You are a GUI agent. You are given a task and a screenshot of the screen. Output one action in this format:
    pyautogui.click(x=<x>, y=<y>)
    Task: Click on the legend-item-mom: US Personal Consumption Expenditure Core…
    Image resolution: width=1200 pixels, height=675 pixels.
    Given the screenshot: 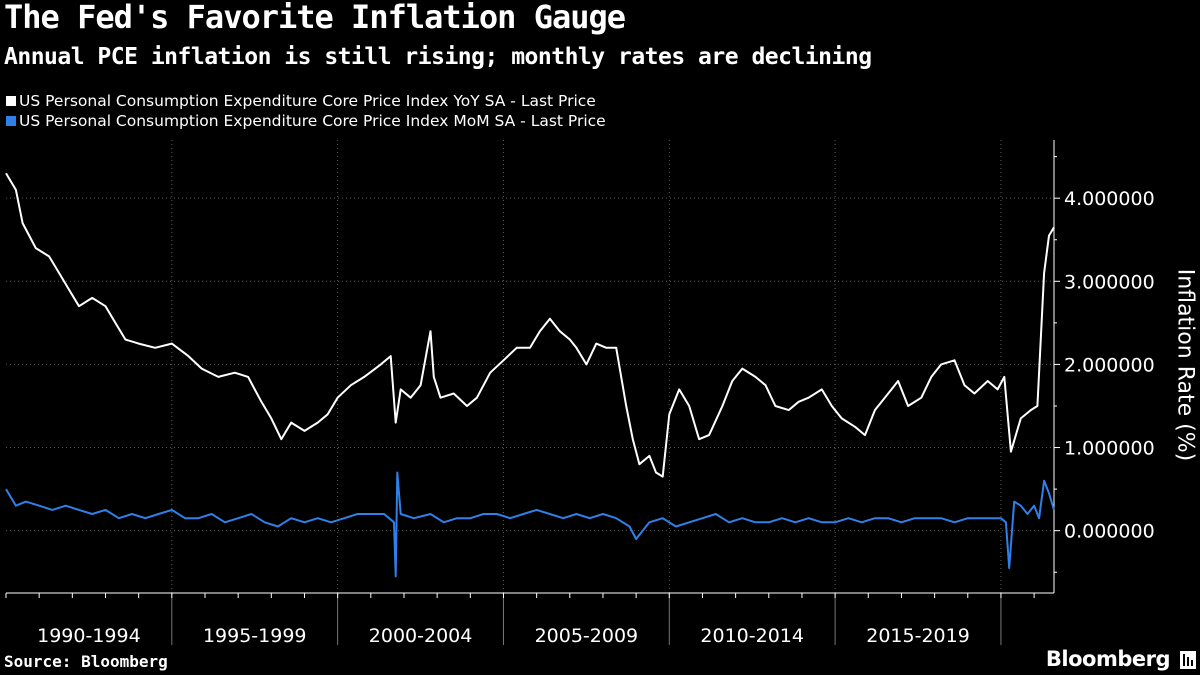 What is the action you would take?
    pyautogui.click(x=306, y=121)
    